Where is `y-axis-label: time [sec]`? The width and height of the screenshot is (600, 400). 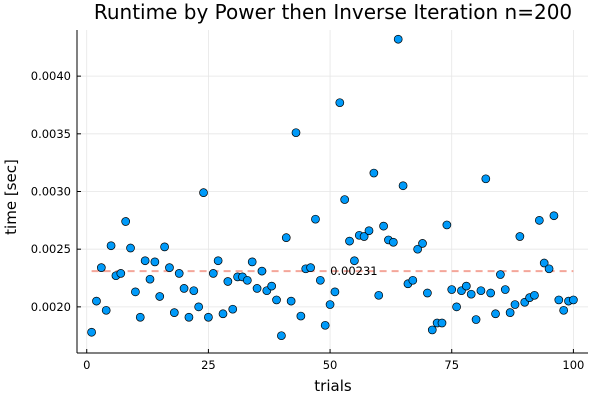
y-axis-label: time [sec] is located at coordinates (11, 197).